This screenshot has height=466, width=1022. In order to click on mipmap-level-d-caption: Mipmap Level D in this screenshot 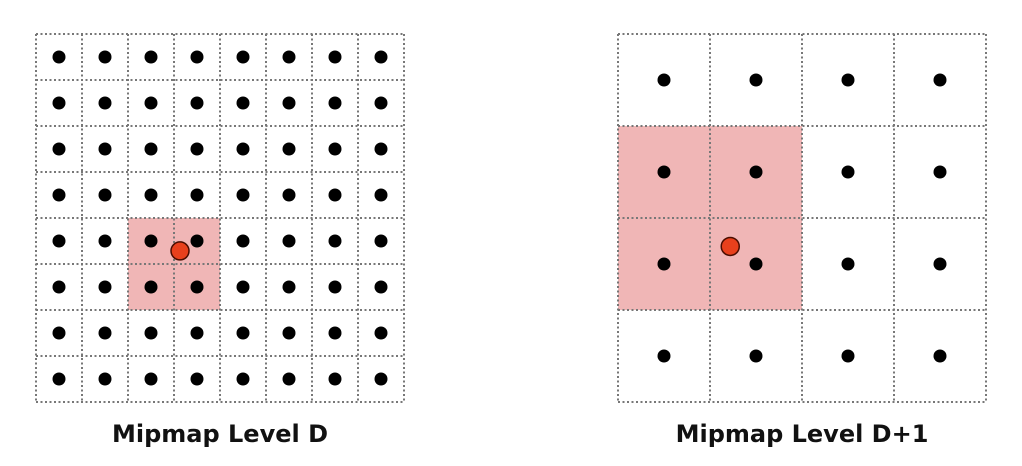, I will do `click(220, 434)`.